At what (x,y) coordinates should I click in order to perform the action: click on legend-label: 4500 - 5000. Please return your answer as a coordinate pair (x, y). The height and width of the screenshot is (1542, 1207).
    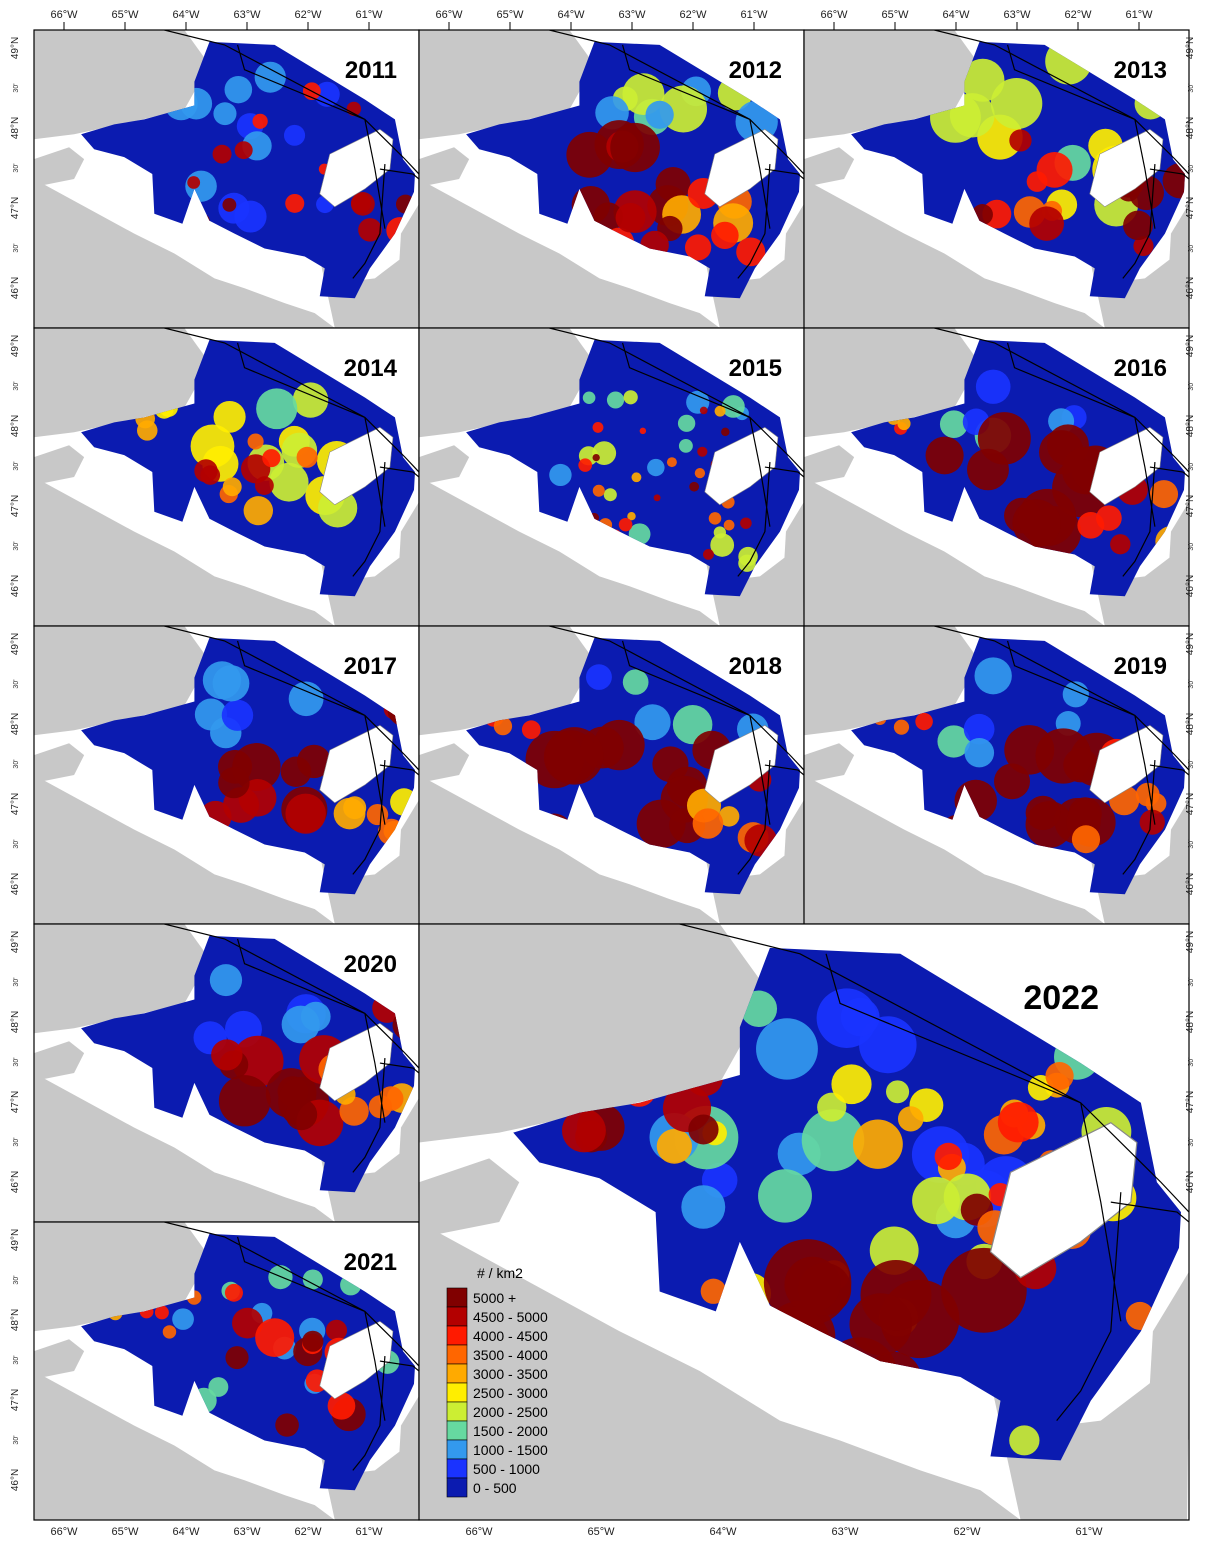
    Looking at the image, I should click on (510, 1317).